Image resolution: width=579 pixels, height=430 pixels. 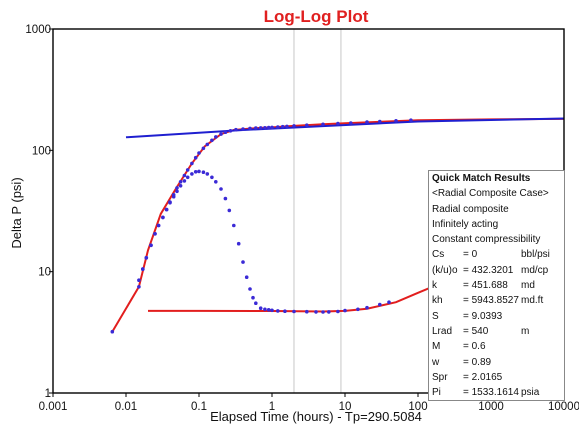 What do you see at coordinates (488, 270) in the screenshot?
I see `parameter-value: = 432.3201` at bounding box center [488, 270].